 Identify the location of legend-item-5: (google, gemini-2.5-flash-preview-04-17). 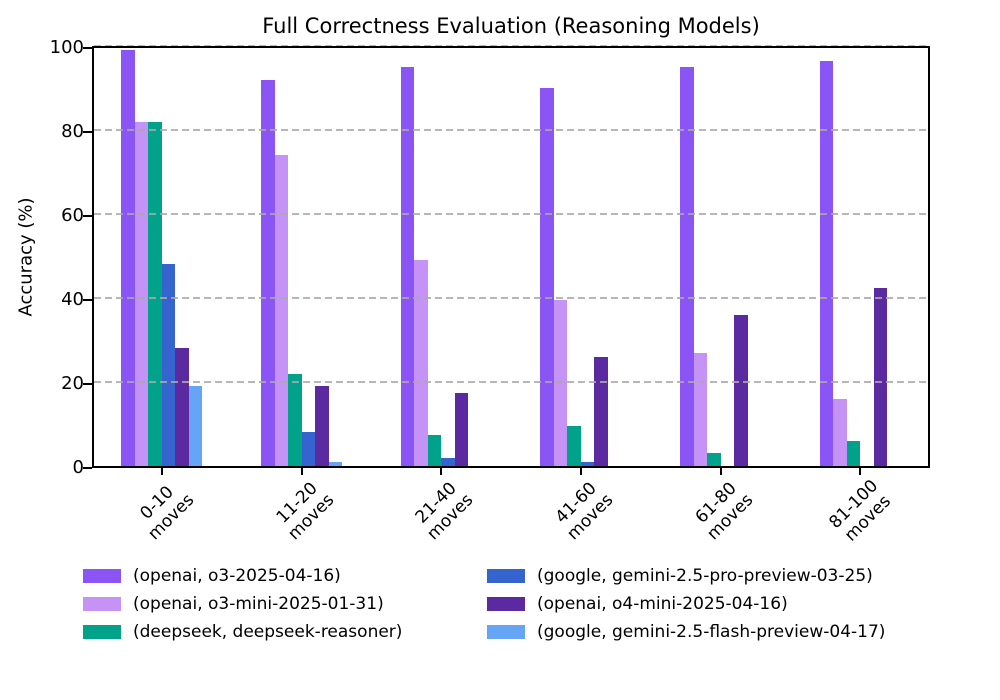
(686, 632).